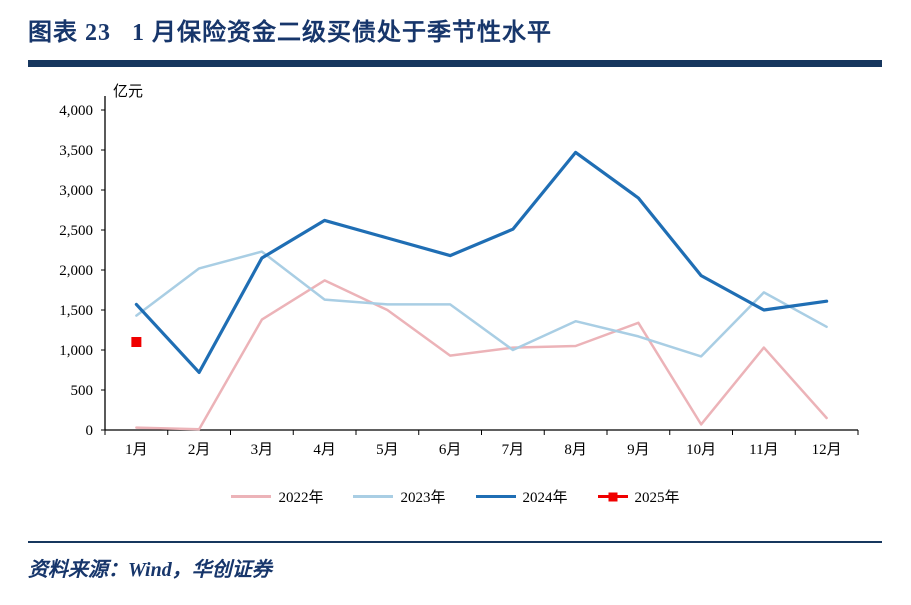 The image size is (911, 605). I want to click on legend-swatch-2025年, so click(612, 496).